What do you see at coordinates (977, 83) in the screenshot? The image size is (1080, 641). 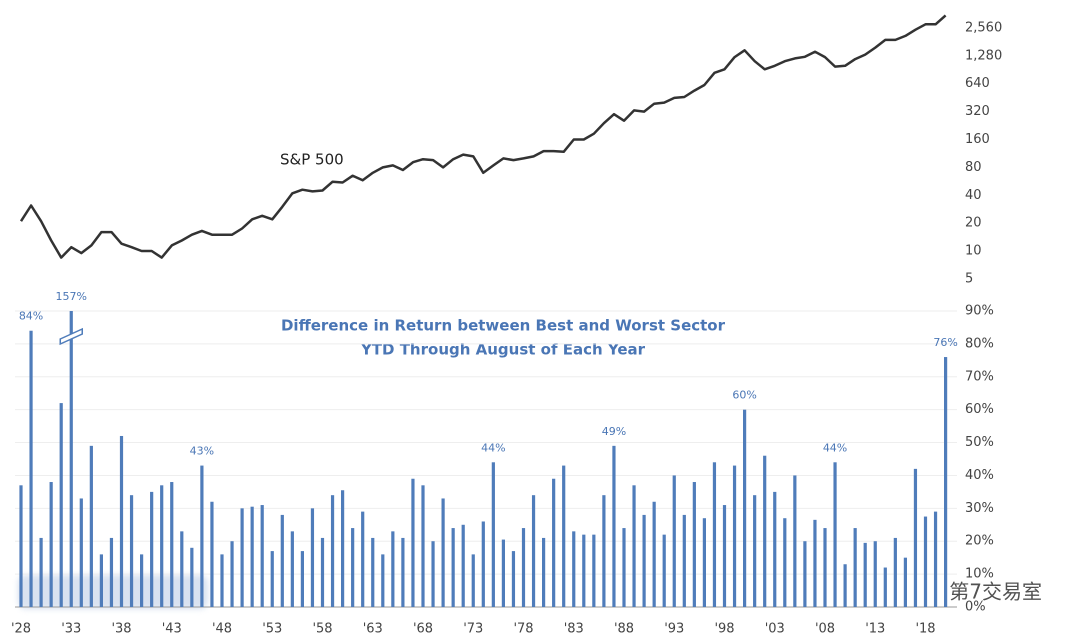 I see `y-tick-label: 640` at bounding box center [977, 83].